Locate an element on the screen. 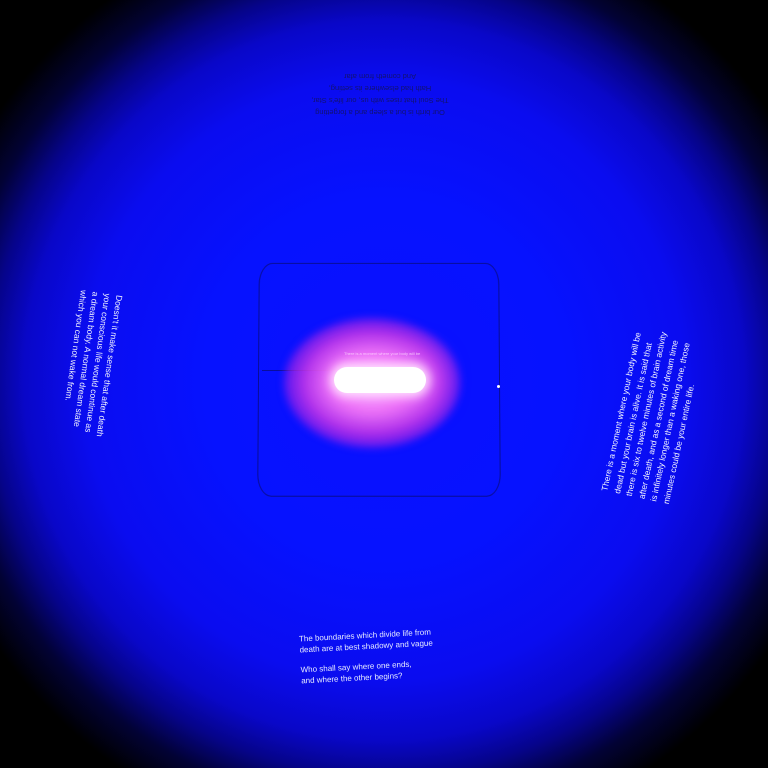 Image resolution: width=768 pixels, height=768 pixels. light-bar is located at coordinates (380, 380).